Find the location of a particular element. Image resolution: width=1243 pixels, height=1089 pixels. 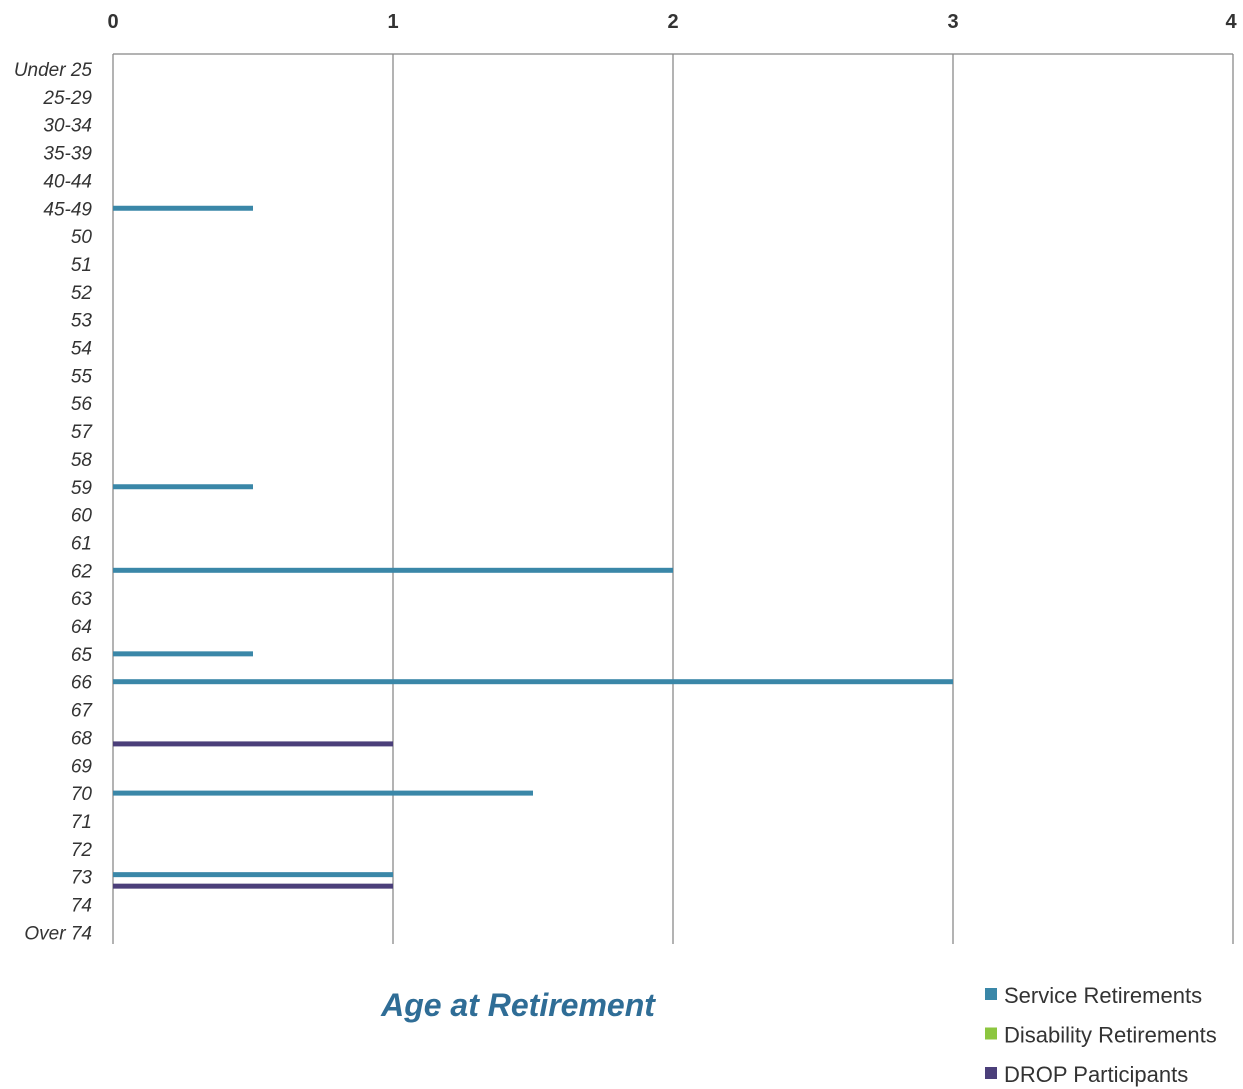

y-category-label: 63 is located at coordinates (82, 599).